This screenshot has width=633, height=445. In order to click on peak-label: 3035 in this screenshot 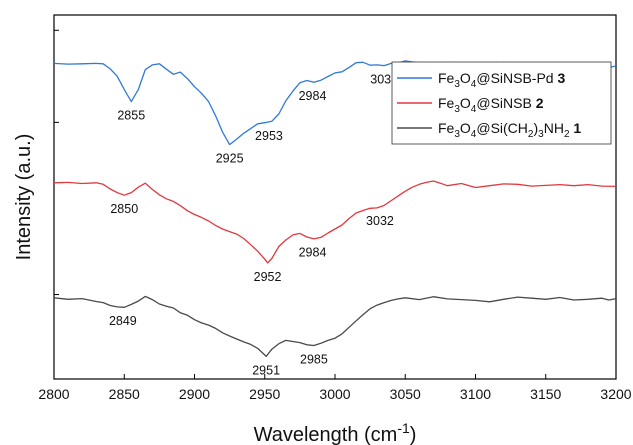, I will do `click(384, 80)`.